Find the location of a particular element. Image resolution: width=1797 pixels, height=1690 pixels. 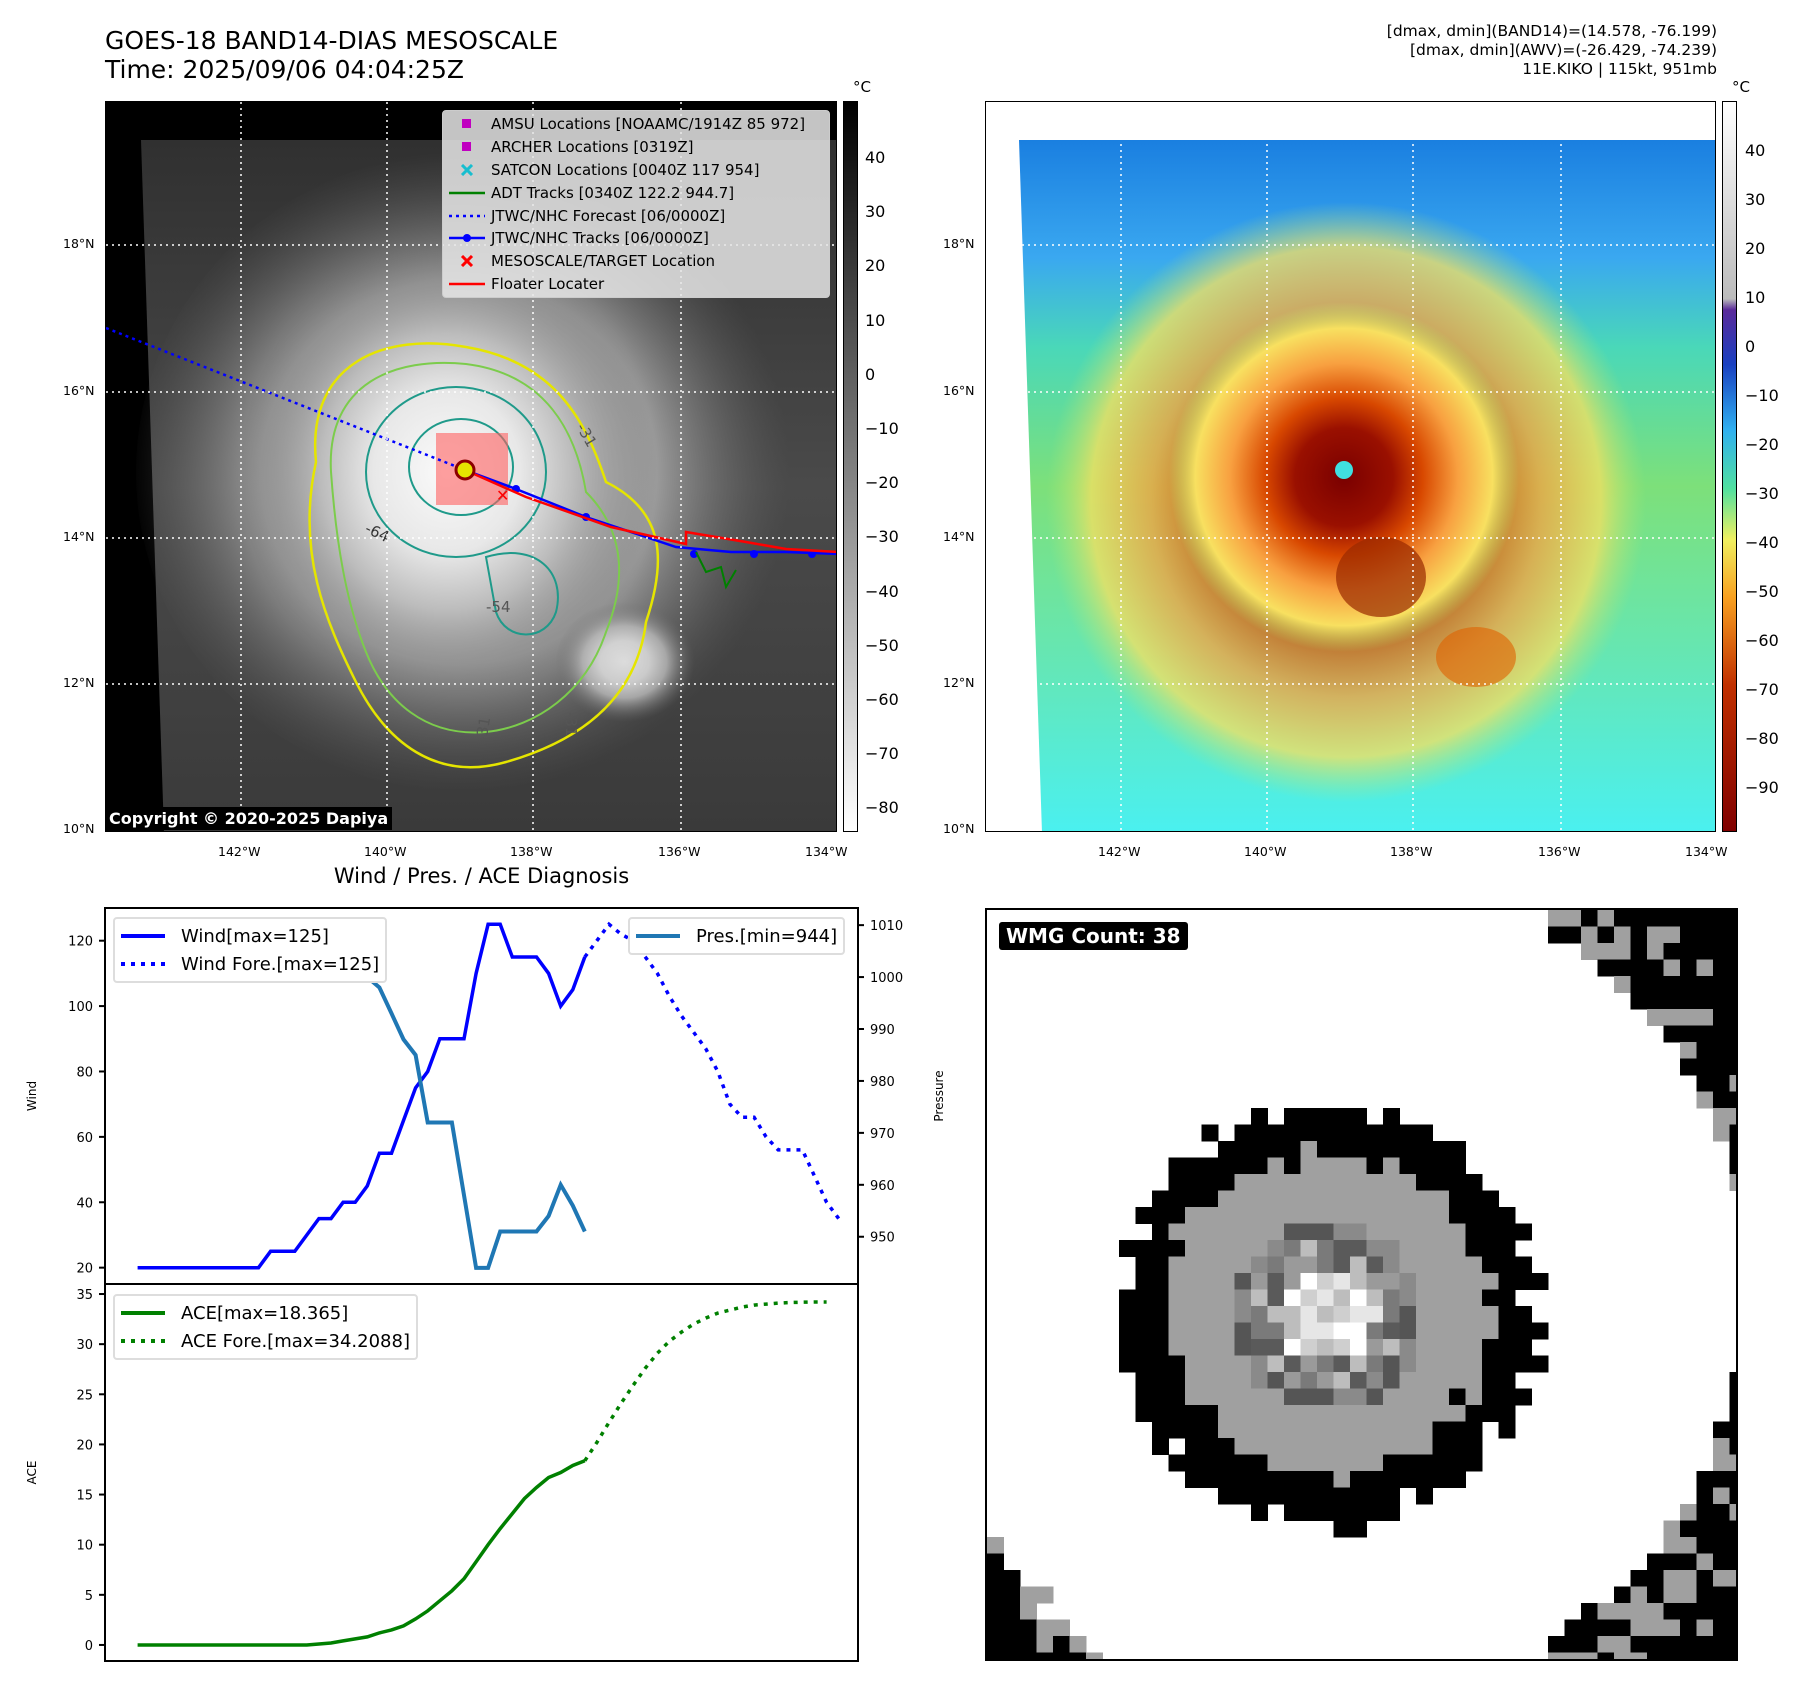

series-windline is located at coordinates (362, 1096).